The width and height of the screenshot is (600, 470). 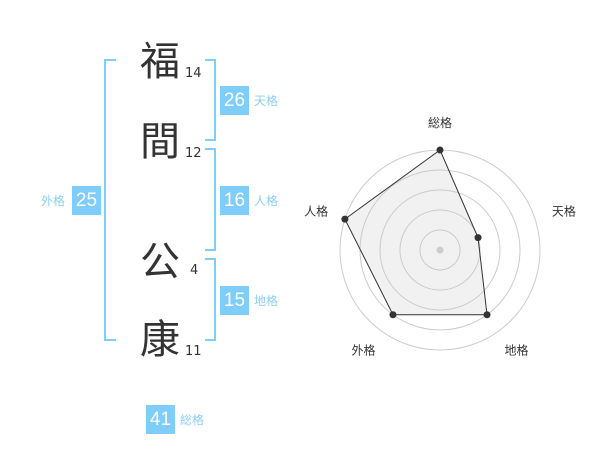 I want to click on tenkaku-label: 天格, so click(x=266, y=101).